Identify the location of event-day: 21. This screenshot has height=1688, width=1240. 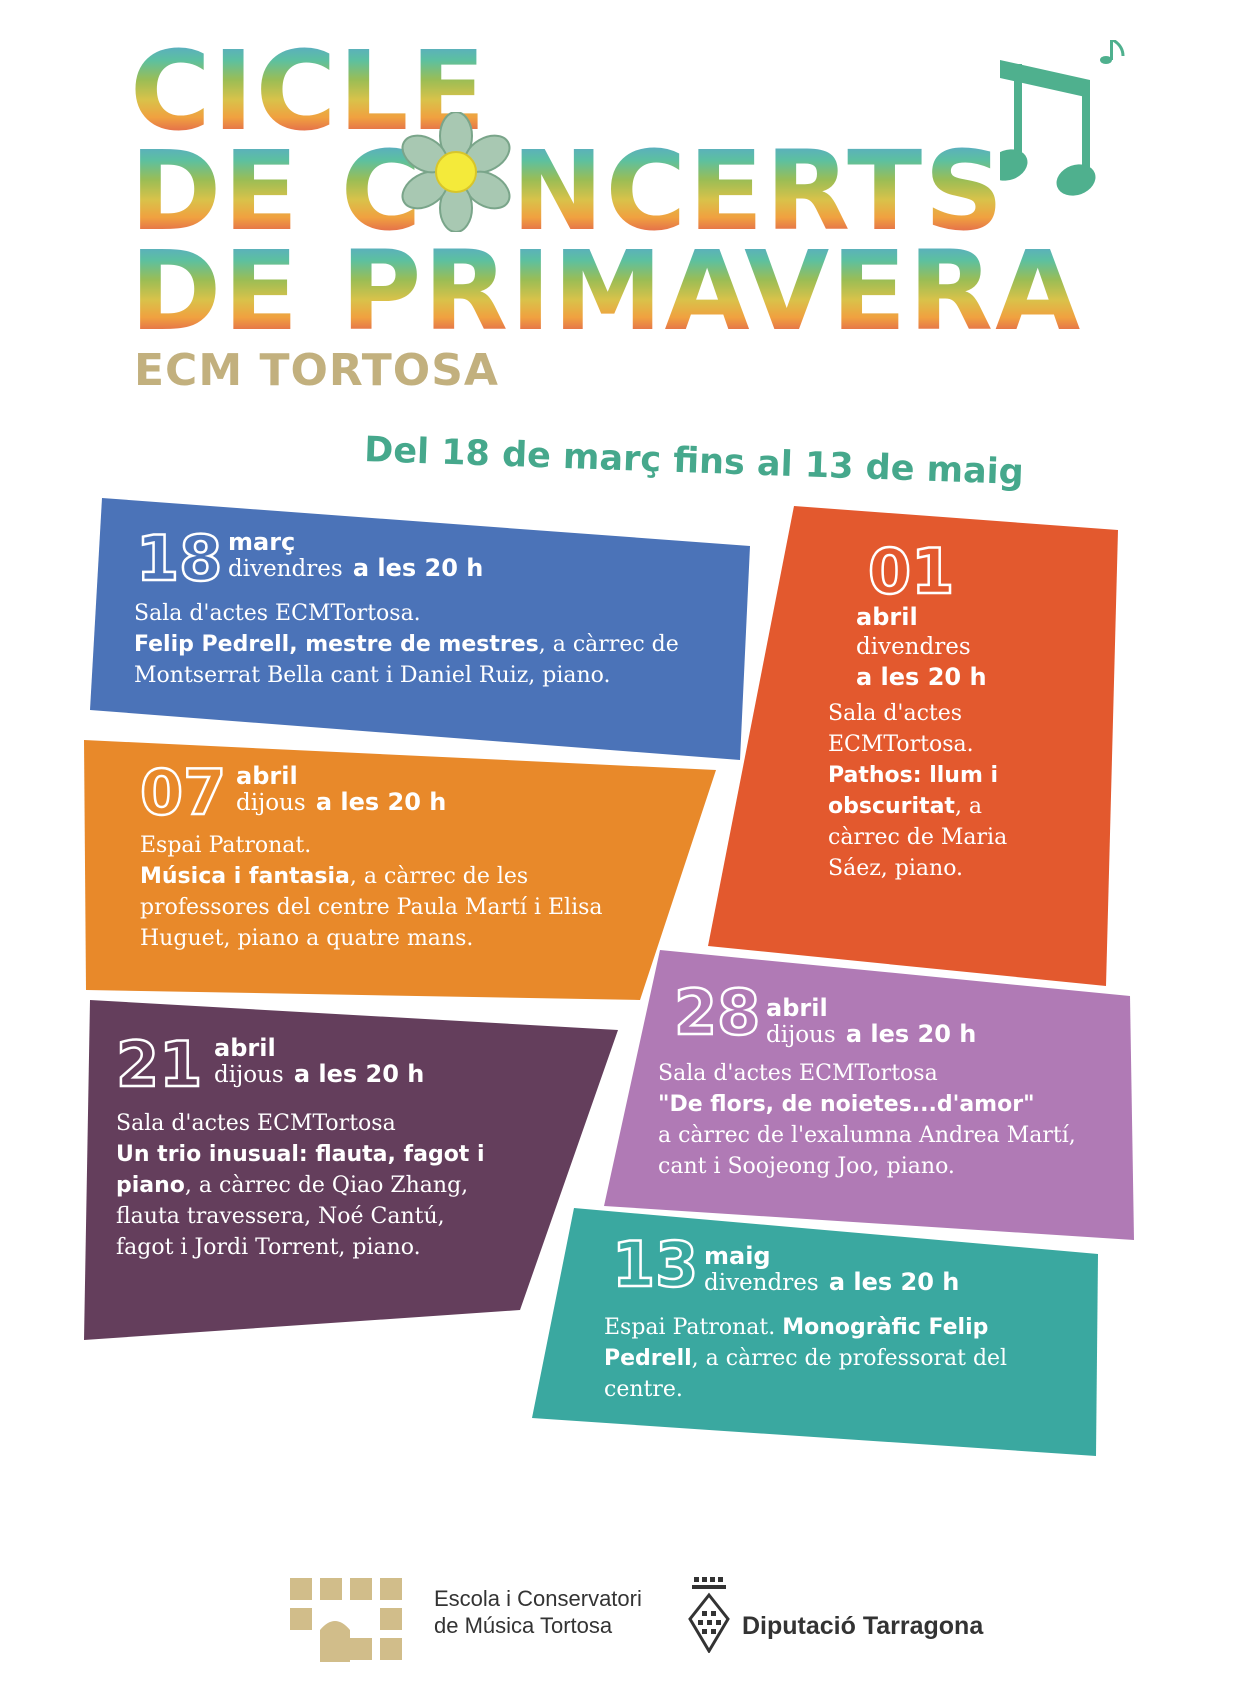
(159, 1064).